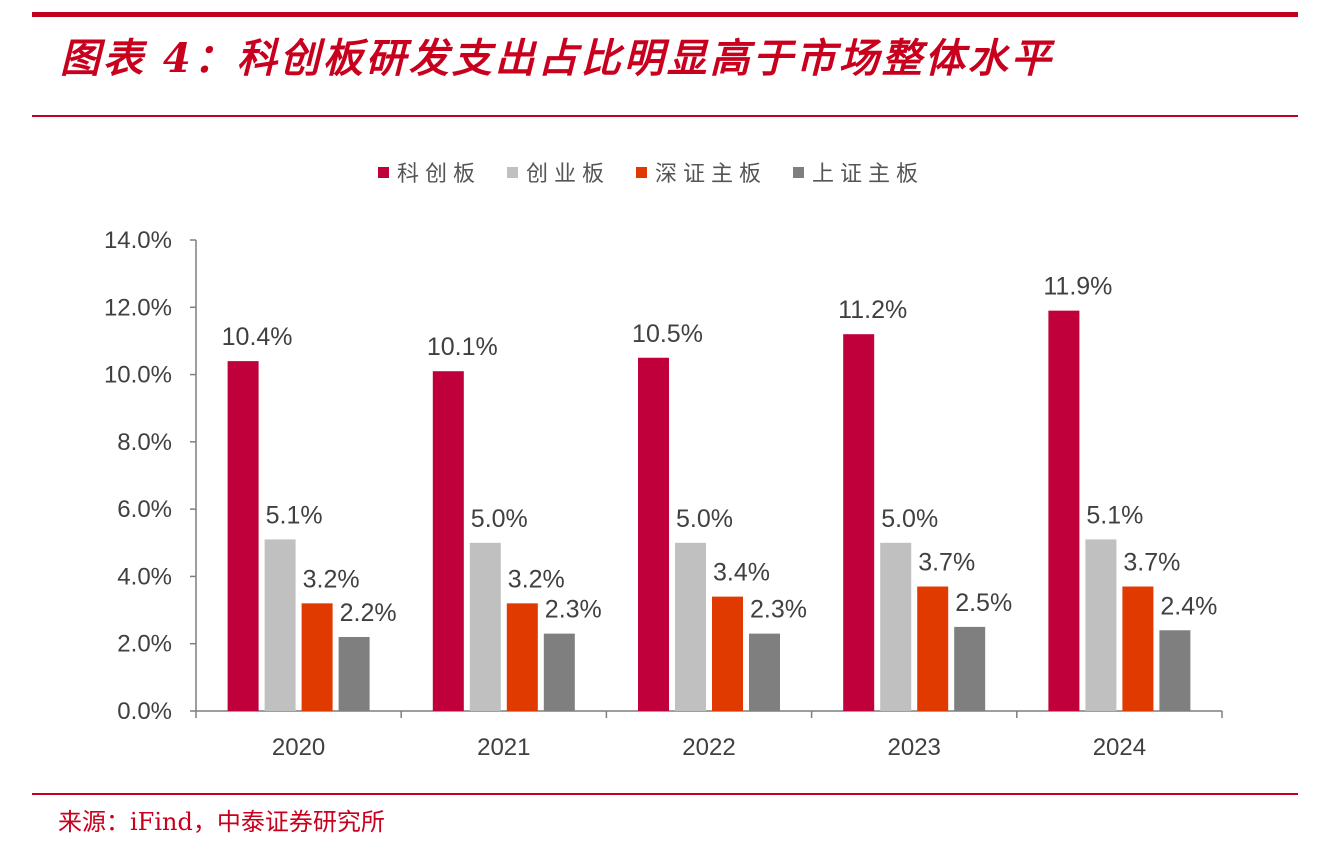 This screenshot has height=855, width=1339. I want to click on x-tick-label: 2022, so click(708, 747).